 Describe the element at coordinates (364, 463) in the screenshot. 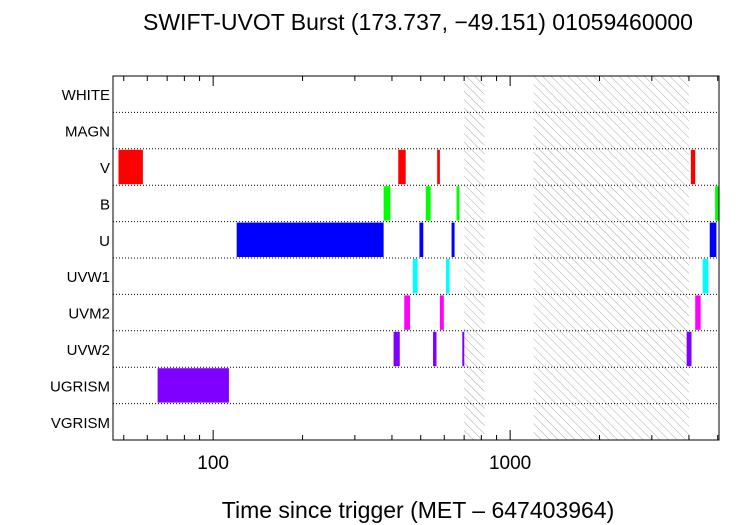

I see `x-tick-labels: 100 1000` at that location.